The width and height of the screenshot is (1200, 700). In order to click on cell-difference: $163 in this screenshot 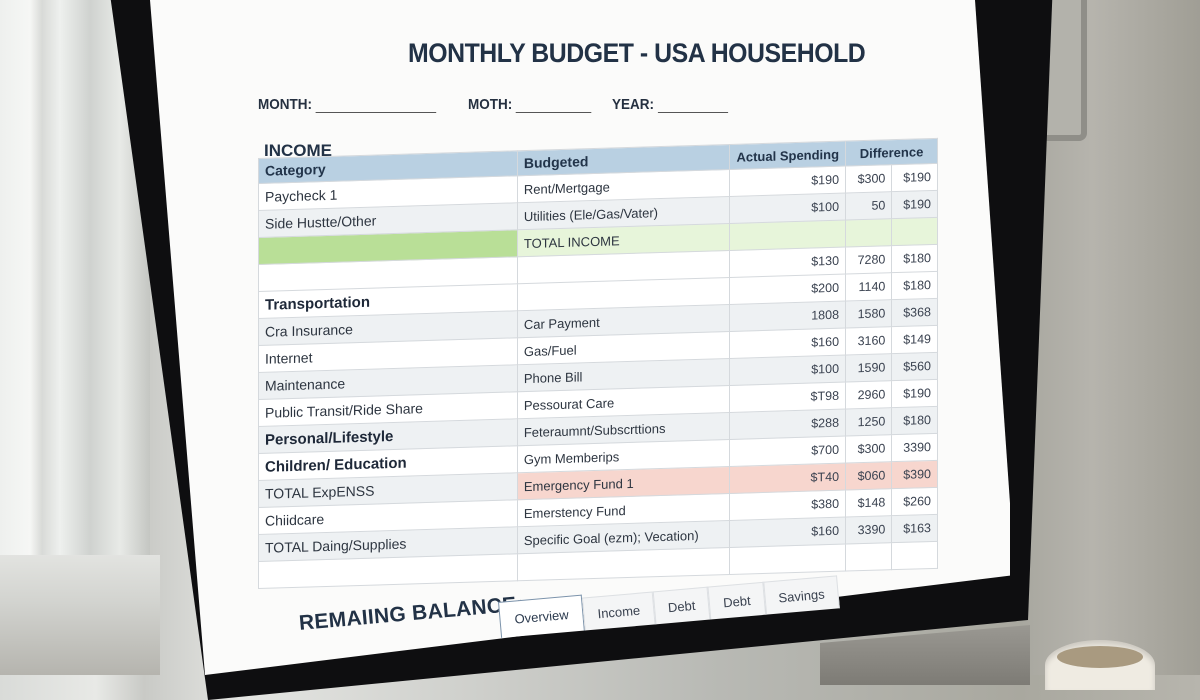, I will do `click(914, 528)`.